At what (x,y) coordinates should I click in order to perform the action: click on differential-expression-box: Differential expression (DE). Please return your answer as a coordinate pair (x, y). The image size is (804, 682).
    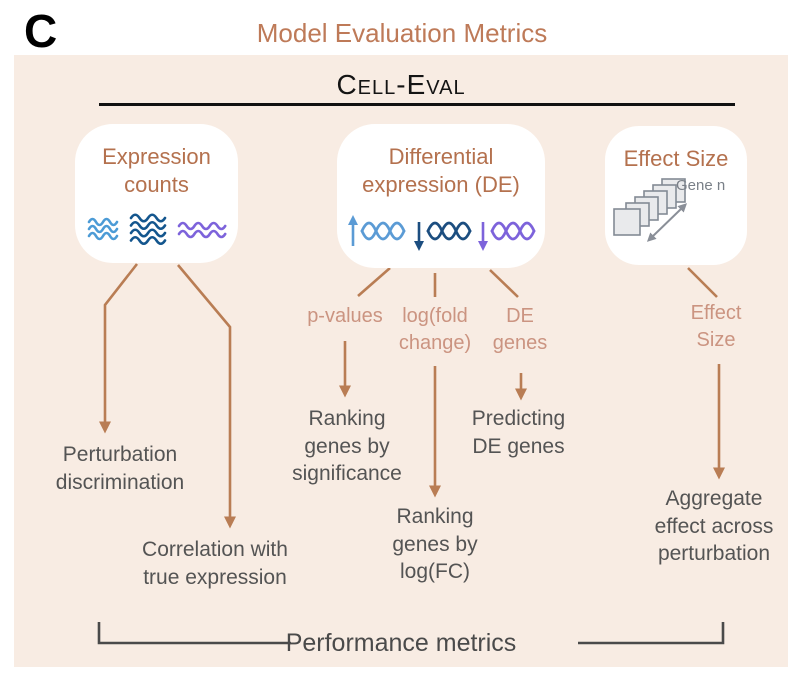
    Looking at the image, I should click on (441, 196).